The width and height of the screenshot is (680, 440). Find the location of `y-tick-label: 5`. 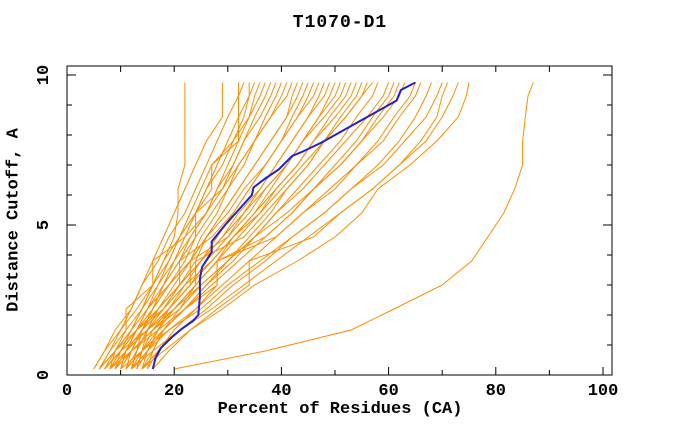

y-tick-label: 5 is located at coordinates (44, 225).